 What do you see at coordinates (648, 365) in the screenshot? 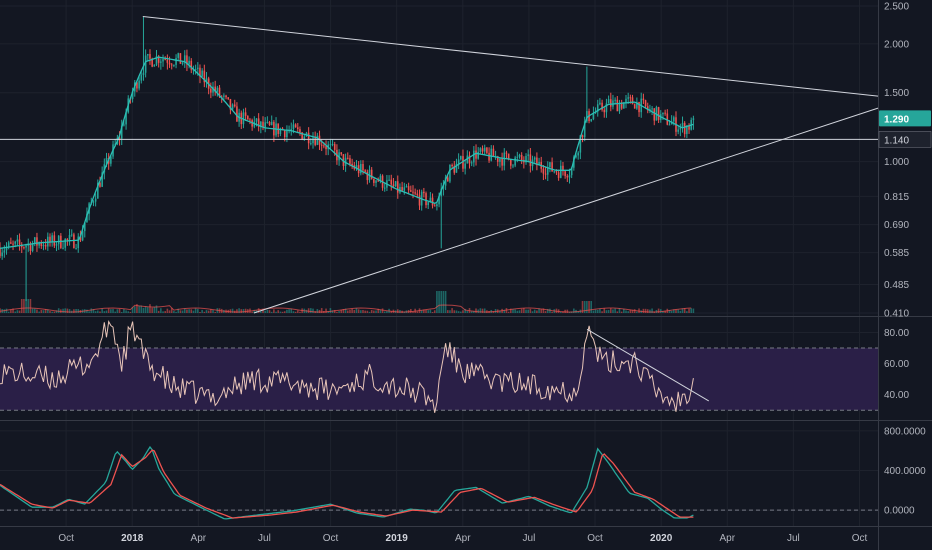
I see `trendline-rsi-downtrend` at bounding box center [648, 365].